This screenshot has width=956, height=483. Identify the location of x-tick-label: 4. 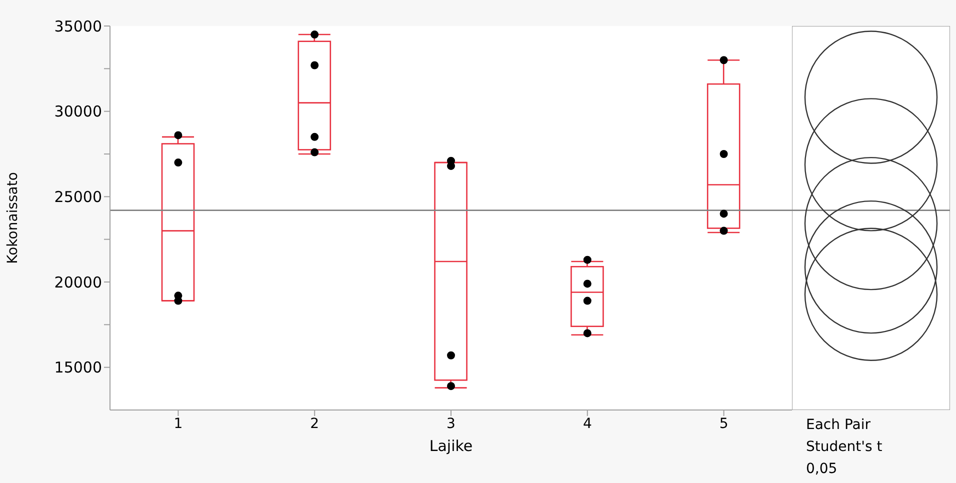
(587, 424).